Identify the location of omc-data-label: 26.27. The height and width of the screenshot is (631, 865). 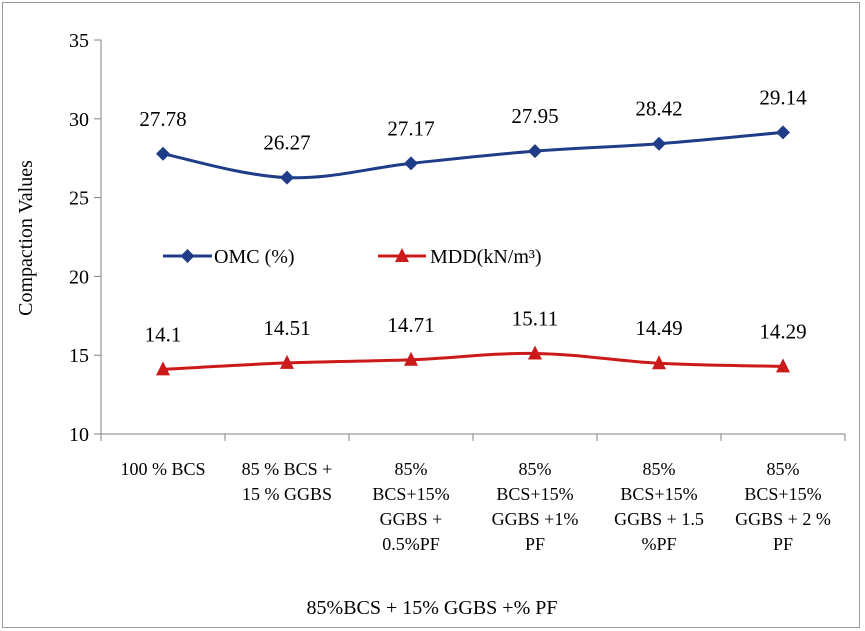
(286, 143).